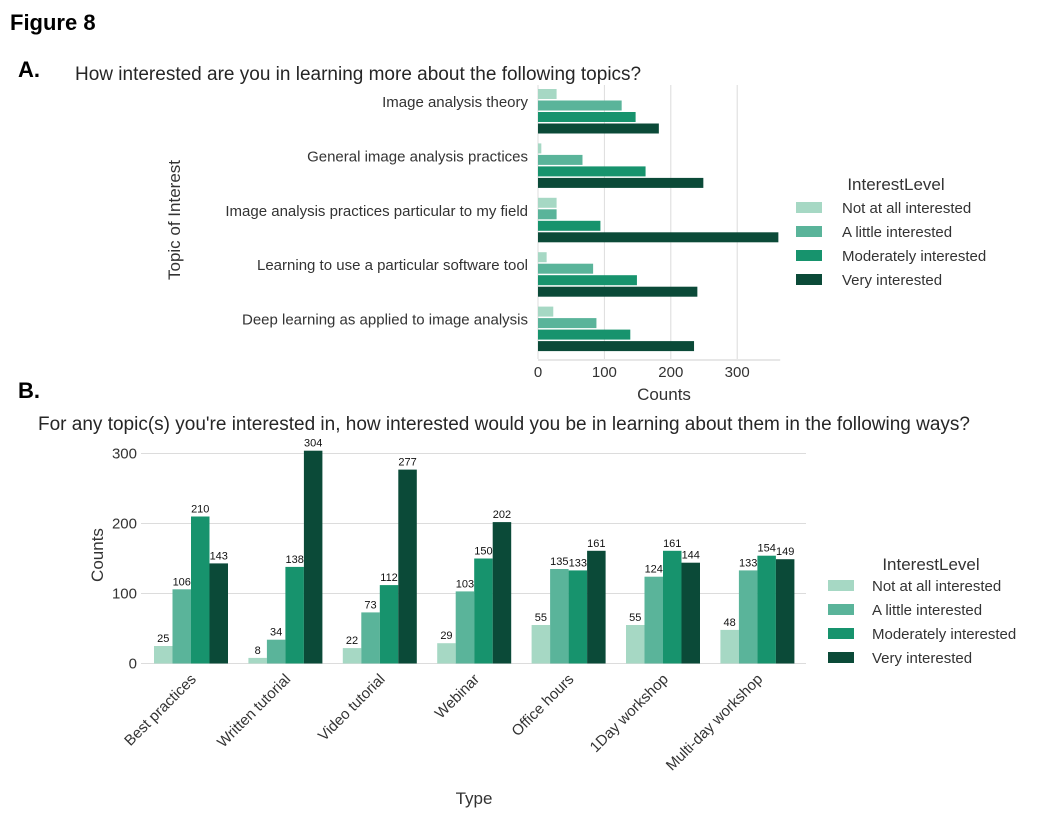  What do you see at coordinates (635, 644) in the screenshot?
I see `bar-1day-workshop-not-at-all-interested` at bounding box center [635, 644].